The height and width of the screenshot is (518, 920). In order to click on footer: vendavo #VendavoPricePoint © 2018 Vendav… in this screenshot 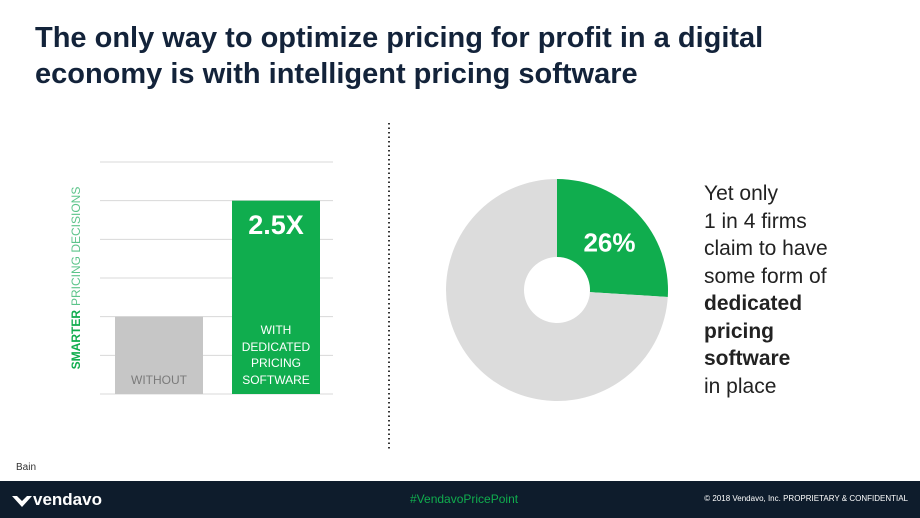, I will do `click(460, 499)`.